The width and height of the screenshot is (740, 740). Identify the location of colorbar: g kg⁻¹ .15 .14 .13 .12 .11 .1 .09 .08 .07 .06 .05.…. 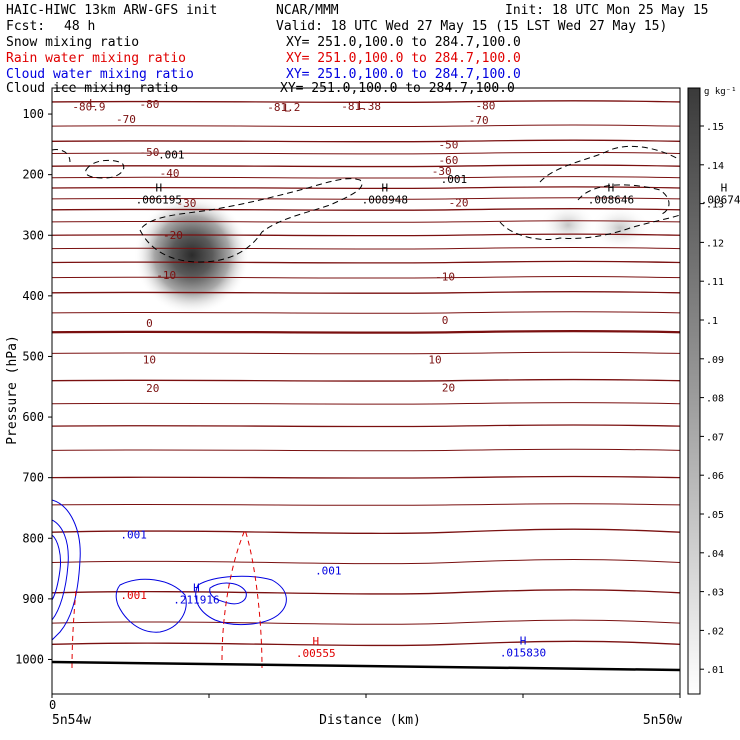
(712, 391).